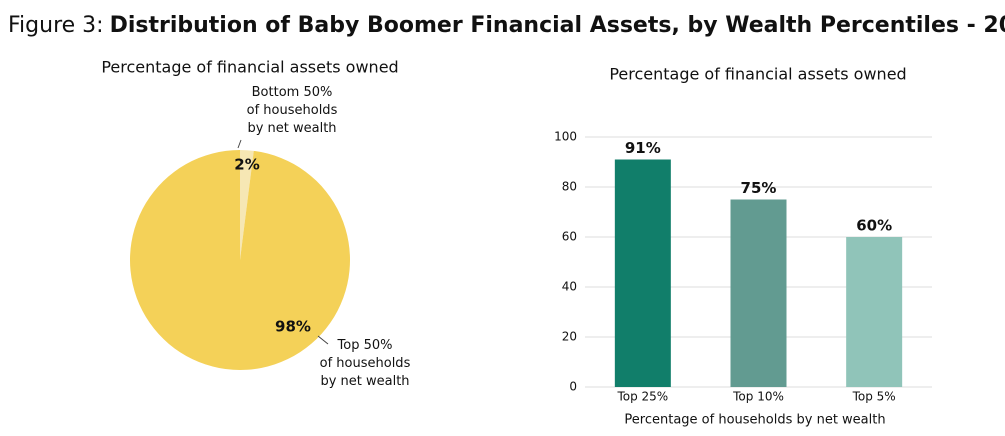 The width and height of the screenshot is (1005, 436). I want to click on x-tick-label: Top 5%, so click(874, 397).